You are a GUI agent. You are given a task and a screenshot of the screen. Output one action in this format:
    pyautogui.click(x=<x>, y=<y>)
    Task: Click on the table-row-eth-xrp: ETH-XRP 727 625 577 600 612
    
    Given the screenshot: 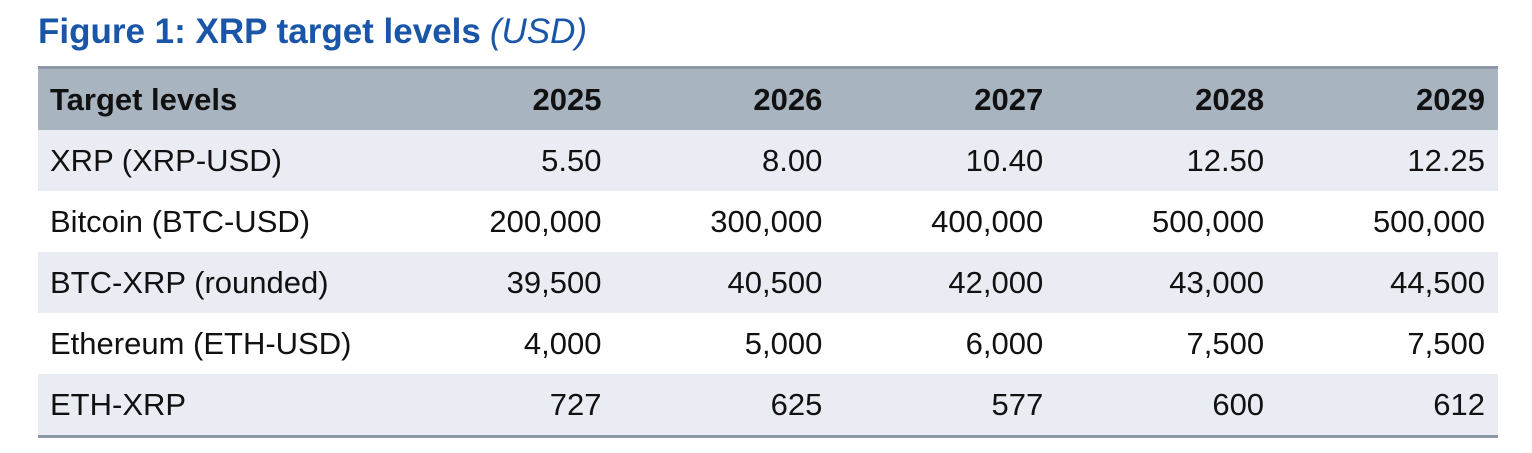 What is the action you would take?
    pyautogui.click(x=768, y=406)
    